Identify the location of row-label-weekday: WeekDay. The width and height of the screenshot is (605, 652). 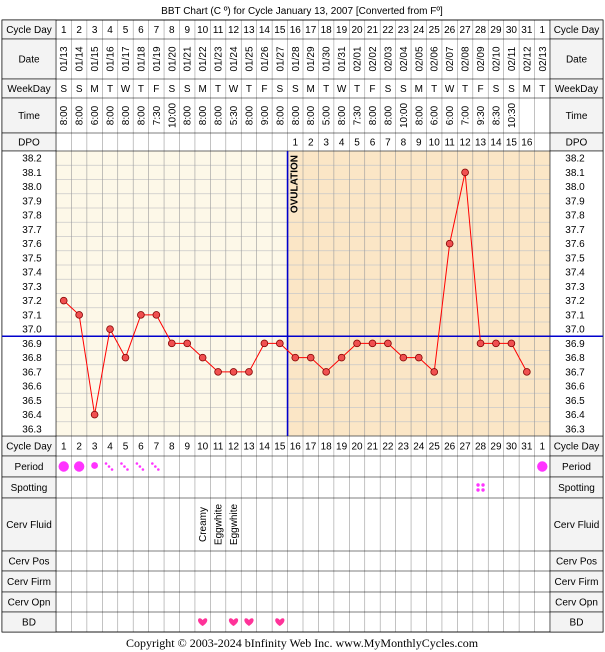
(28, 89).